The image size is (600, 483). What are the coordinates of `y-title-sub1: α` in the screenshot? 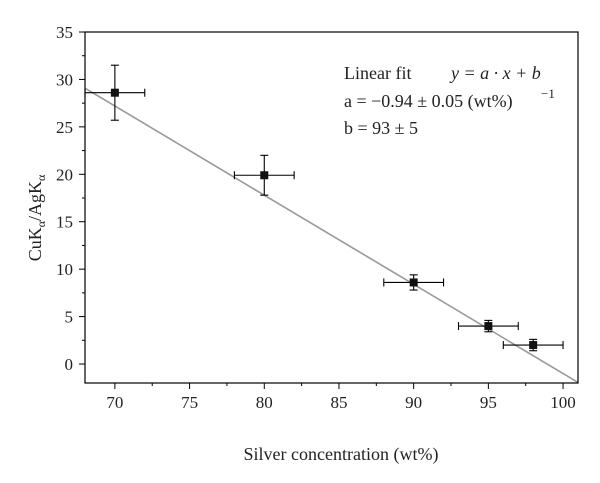 It's located at (41, 223).